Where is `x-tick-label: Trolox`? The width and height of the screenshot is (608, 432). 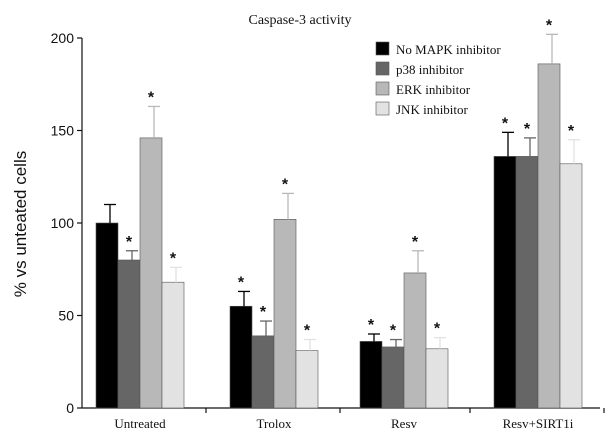
x-tick-label: Trolox is located at coordinates (274, 423).